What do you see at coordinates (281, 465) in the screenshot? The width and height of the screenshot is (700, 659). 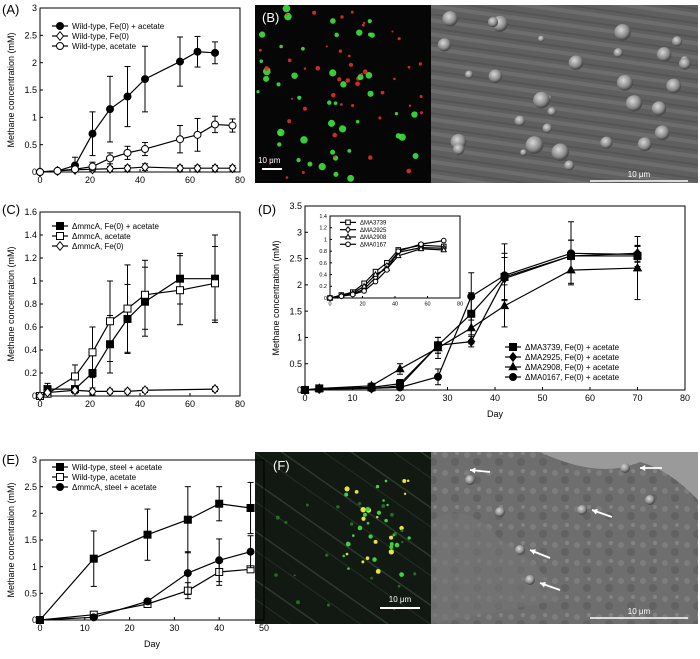 I see `panel-label: (F)` at bounding box center [281, 465].